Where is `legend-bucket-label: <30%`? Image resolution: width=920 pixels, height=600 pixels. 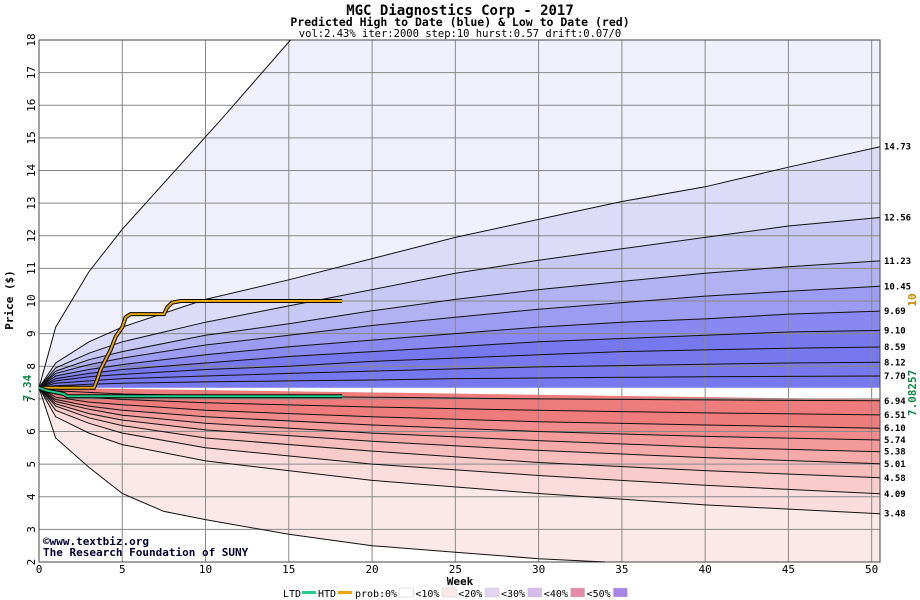 legend-bucket-label: <30% is located at coordinates (513, 594).